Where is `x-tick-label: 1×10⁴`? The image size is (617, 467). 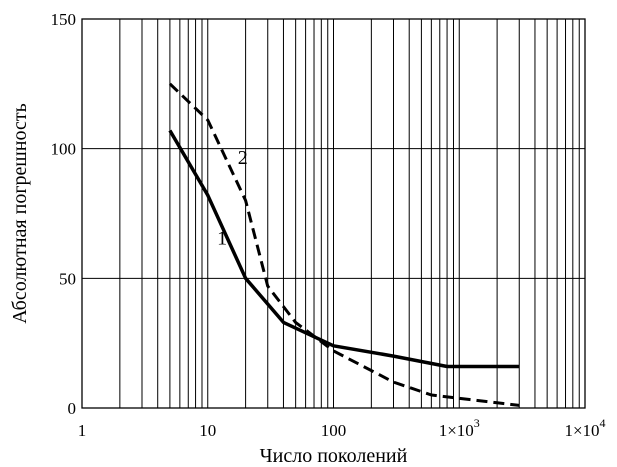
x-tick-label: 1×10⁴ is located at coordinates (584, 428).